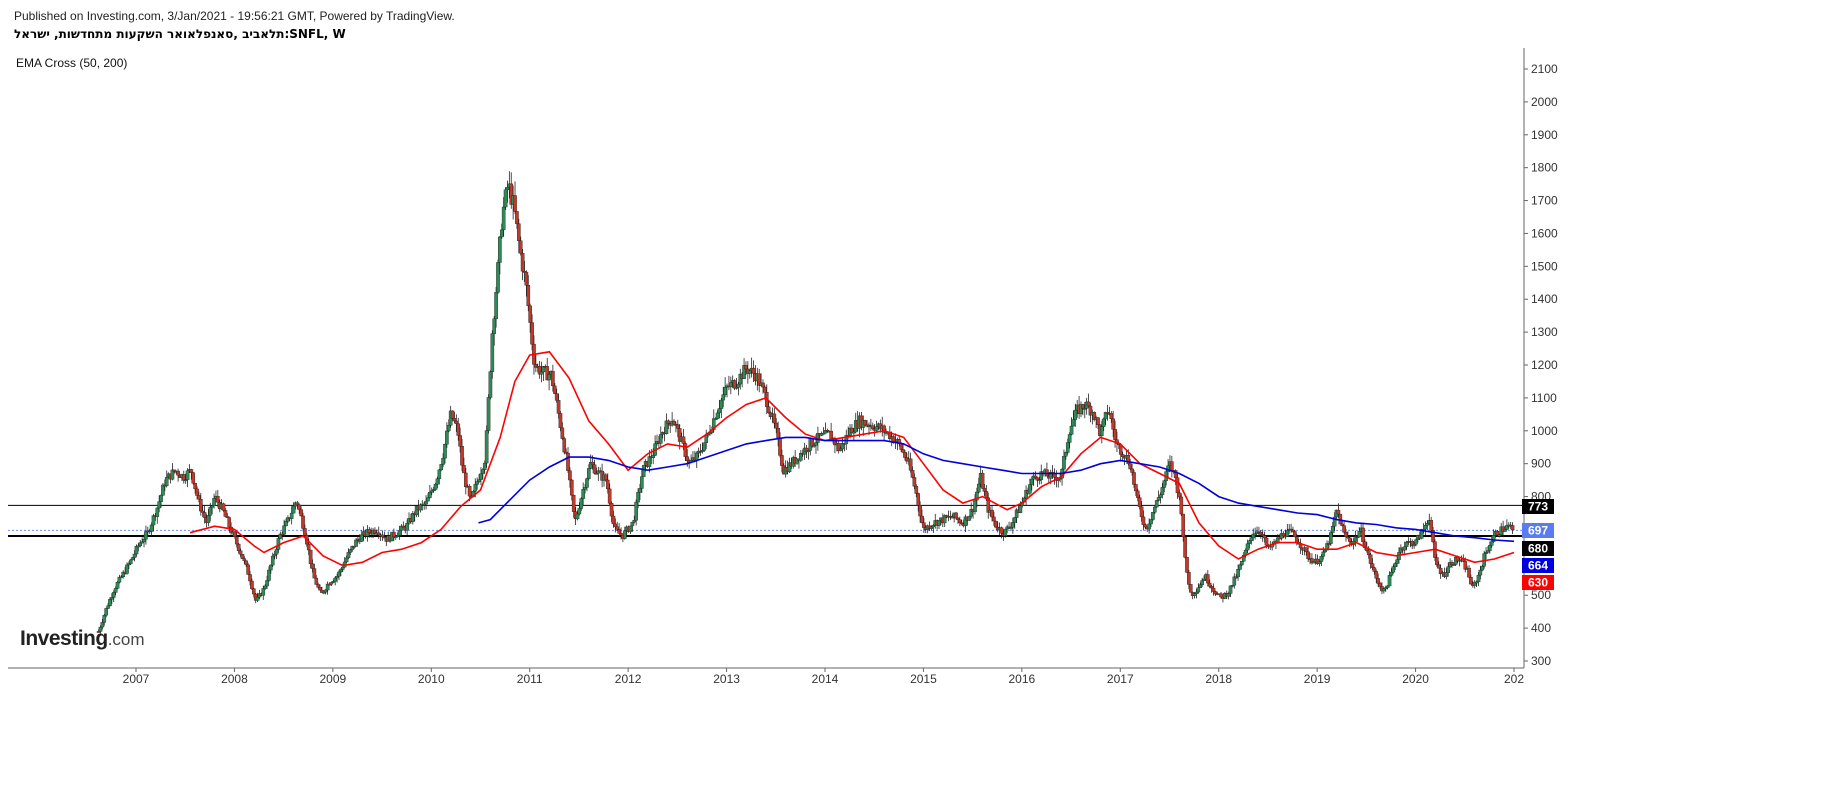  Describe the element at coordinates (72, 63) in the screenshot. I see `indicator-label: EMA Cross (50, 200)` at that location.